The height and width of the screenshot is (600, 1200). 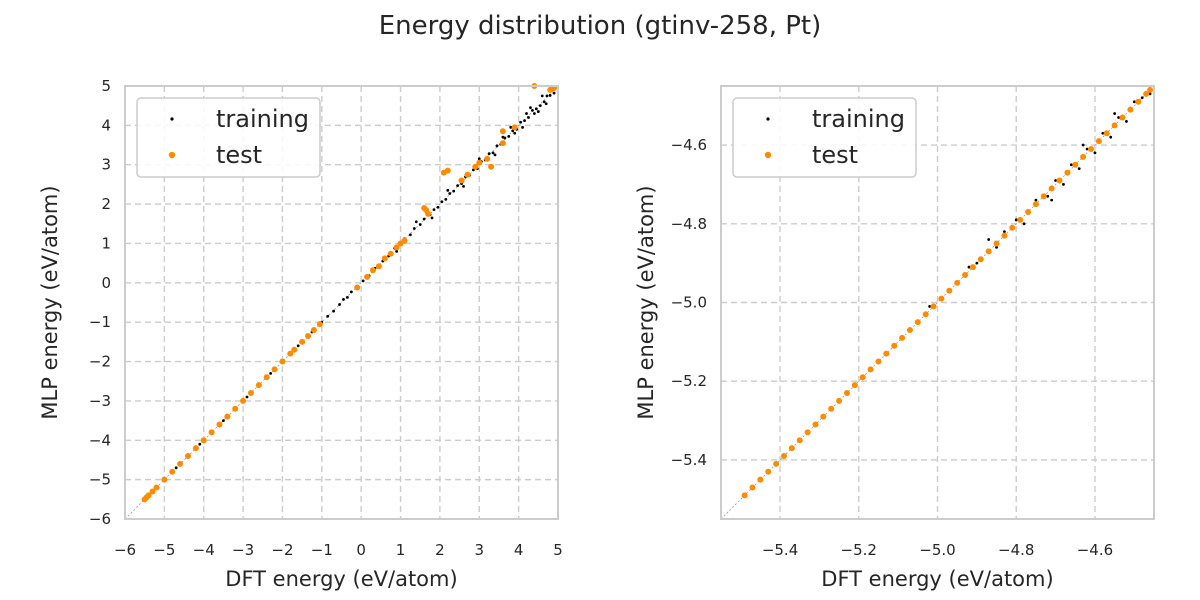 What do you see at coordinates (689, 224) in the screenshot?
I see `y-tick-label: −4.8` at bounding box center [689, 224].